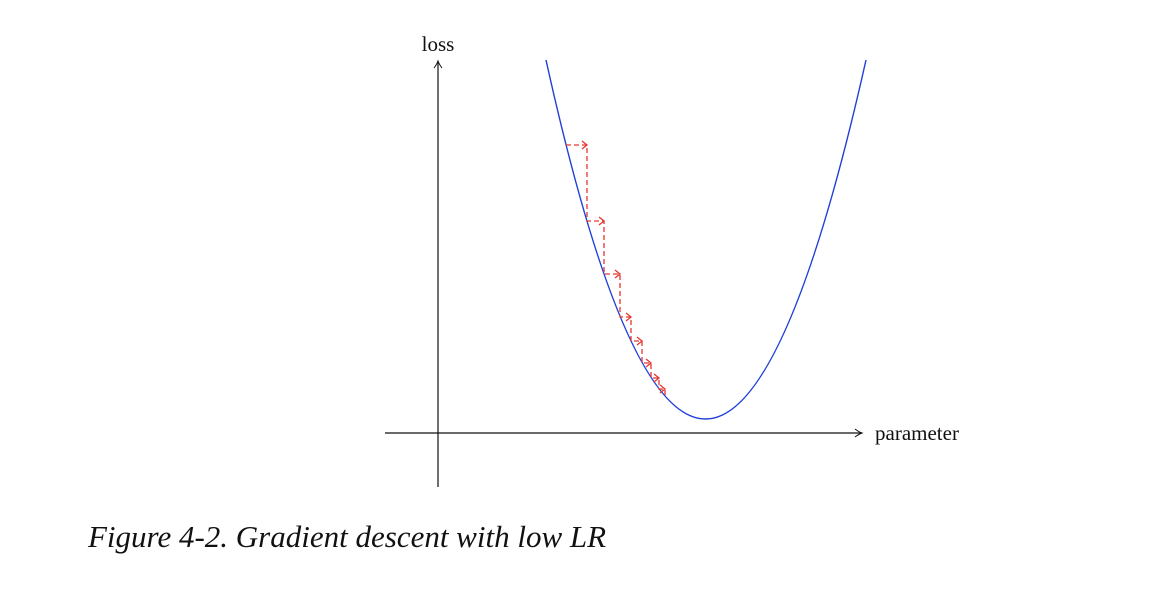 This screenshot has height=590, width=1164. I want to click on descent-steps, so click(616, 268).